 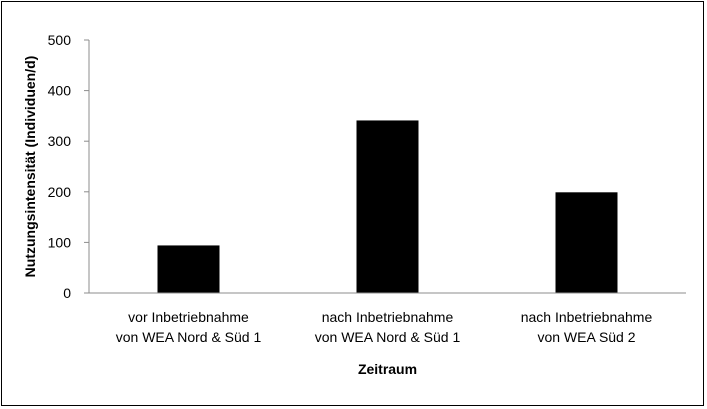 What do you see at coordinates (30, 167) in the screenshot?
I see `y-axis-title: Nutzungsintensität (Individuen/d)` at bounding box center [30, 167].